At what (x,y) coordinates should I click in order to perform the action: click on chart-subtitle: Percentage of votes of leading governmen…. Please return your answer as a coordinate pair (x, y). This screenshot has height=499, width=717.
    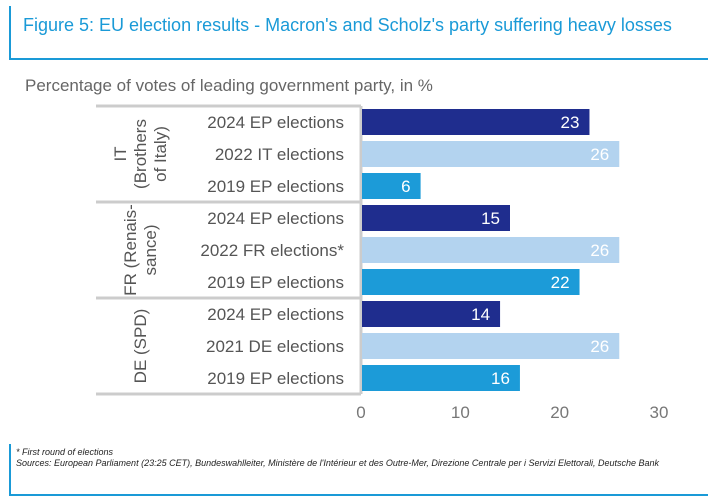
    Looking at the image, I should click on (229, 85).